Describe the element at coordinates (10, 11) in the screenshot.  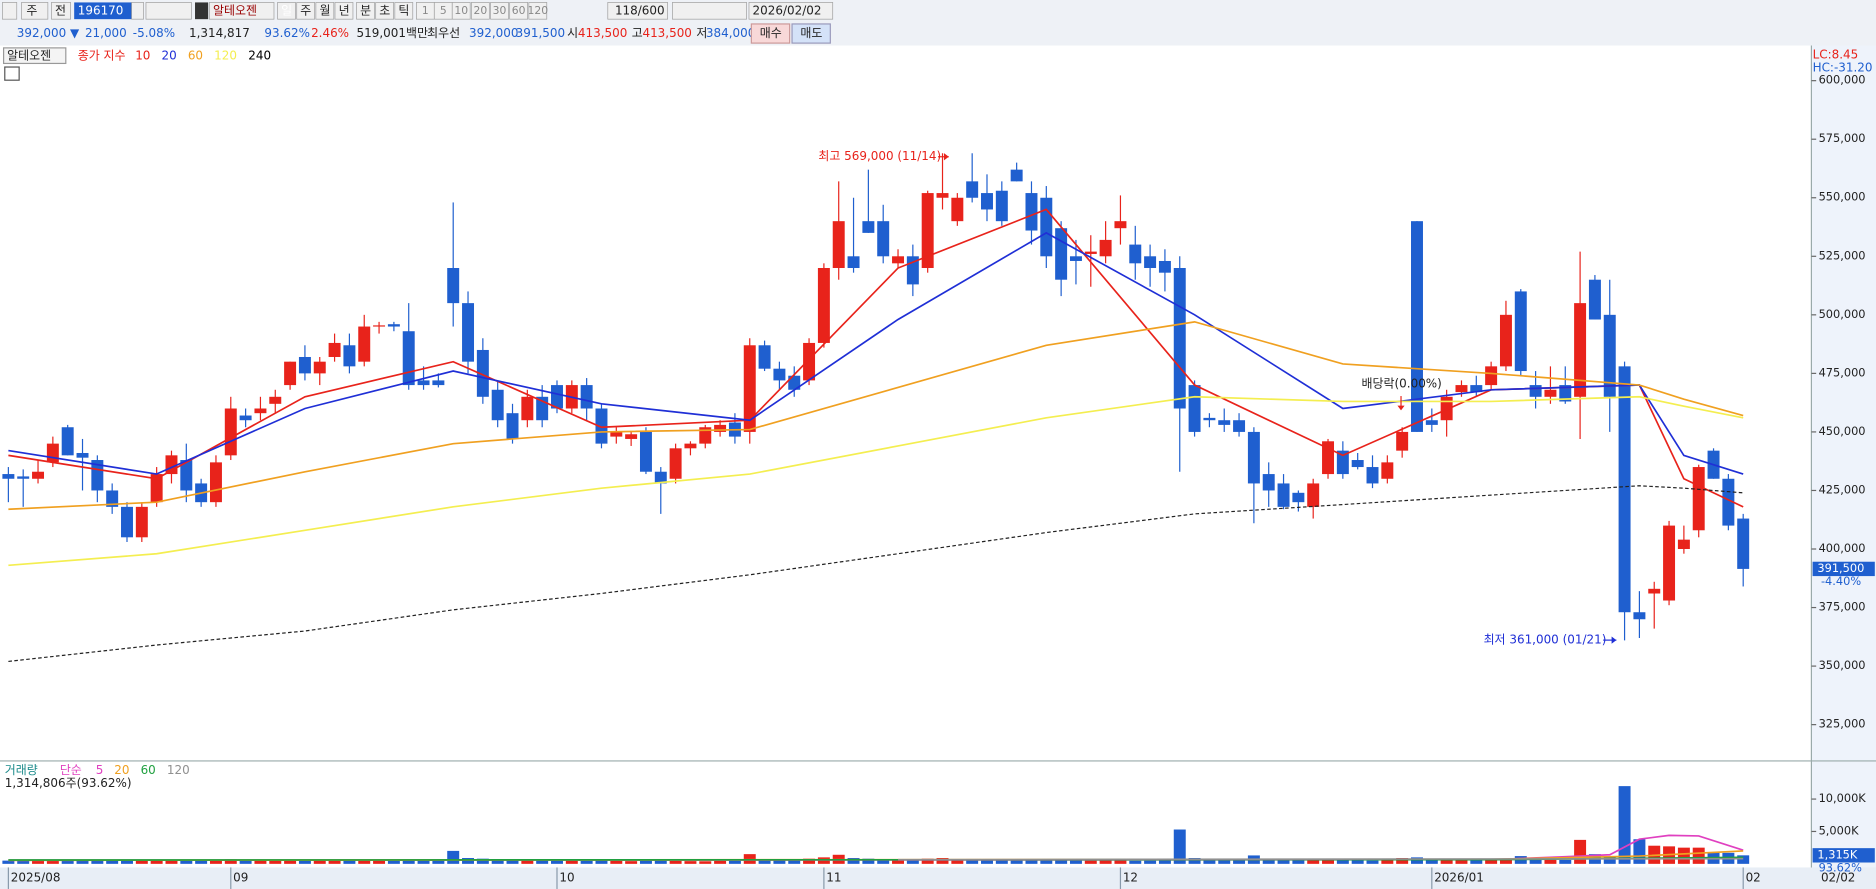
I see `menu-button` at that location.